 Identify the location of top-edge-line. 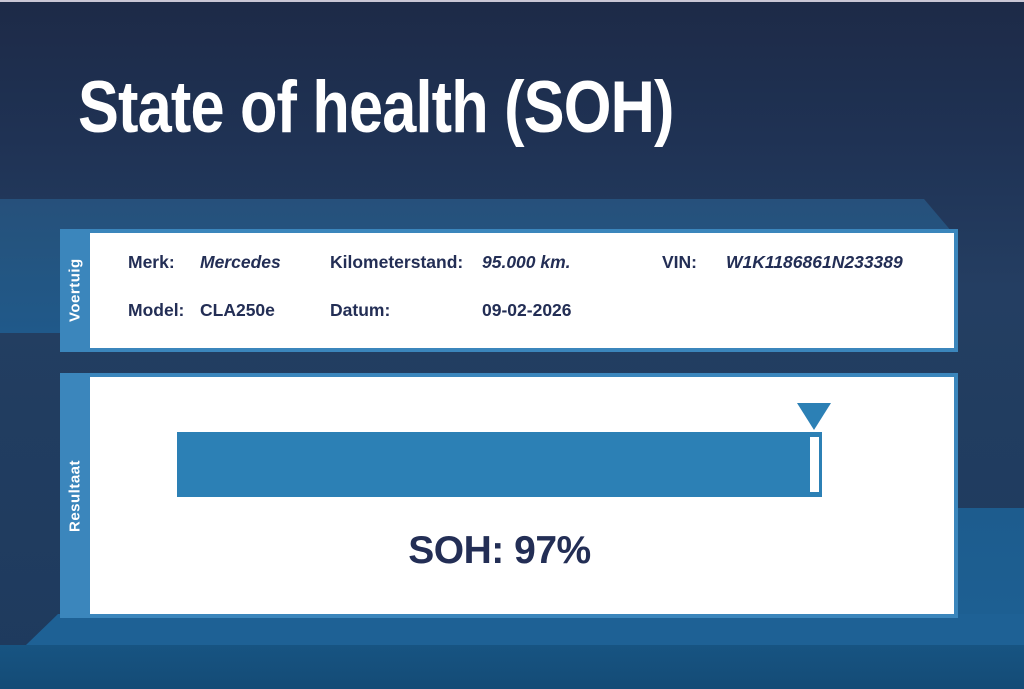
(512, 1).